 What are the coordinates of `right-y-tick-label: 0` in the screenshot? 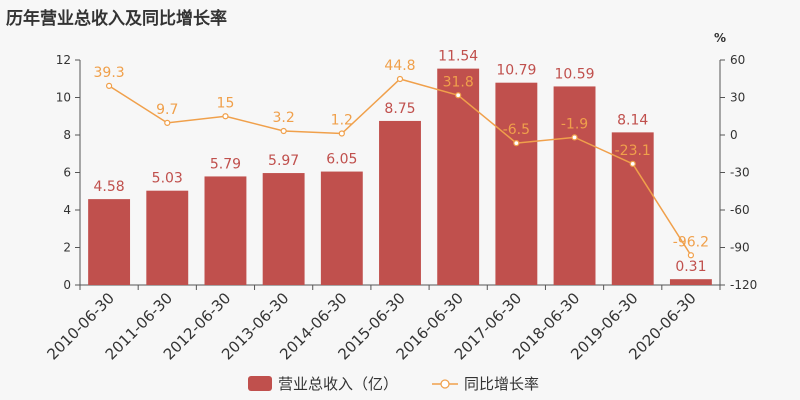 It's located at (734, 135).